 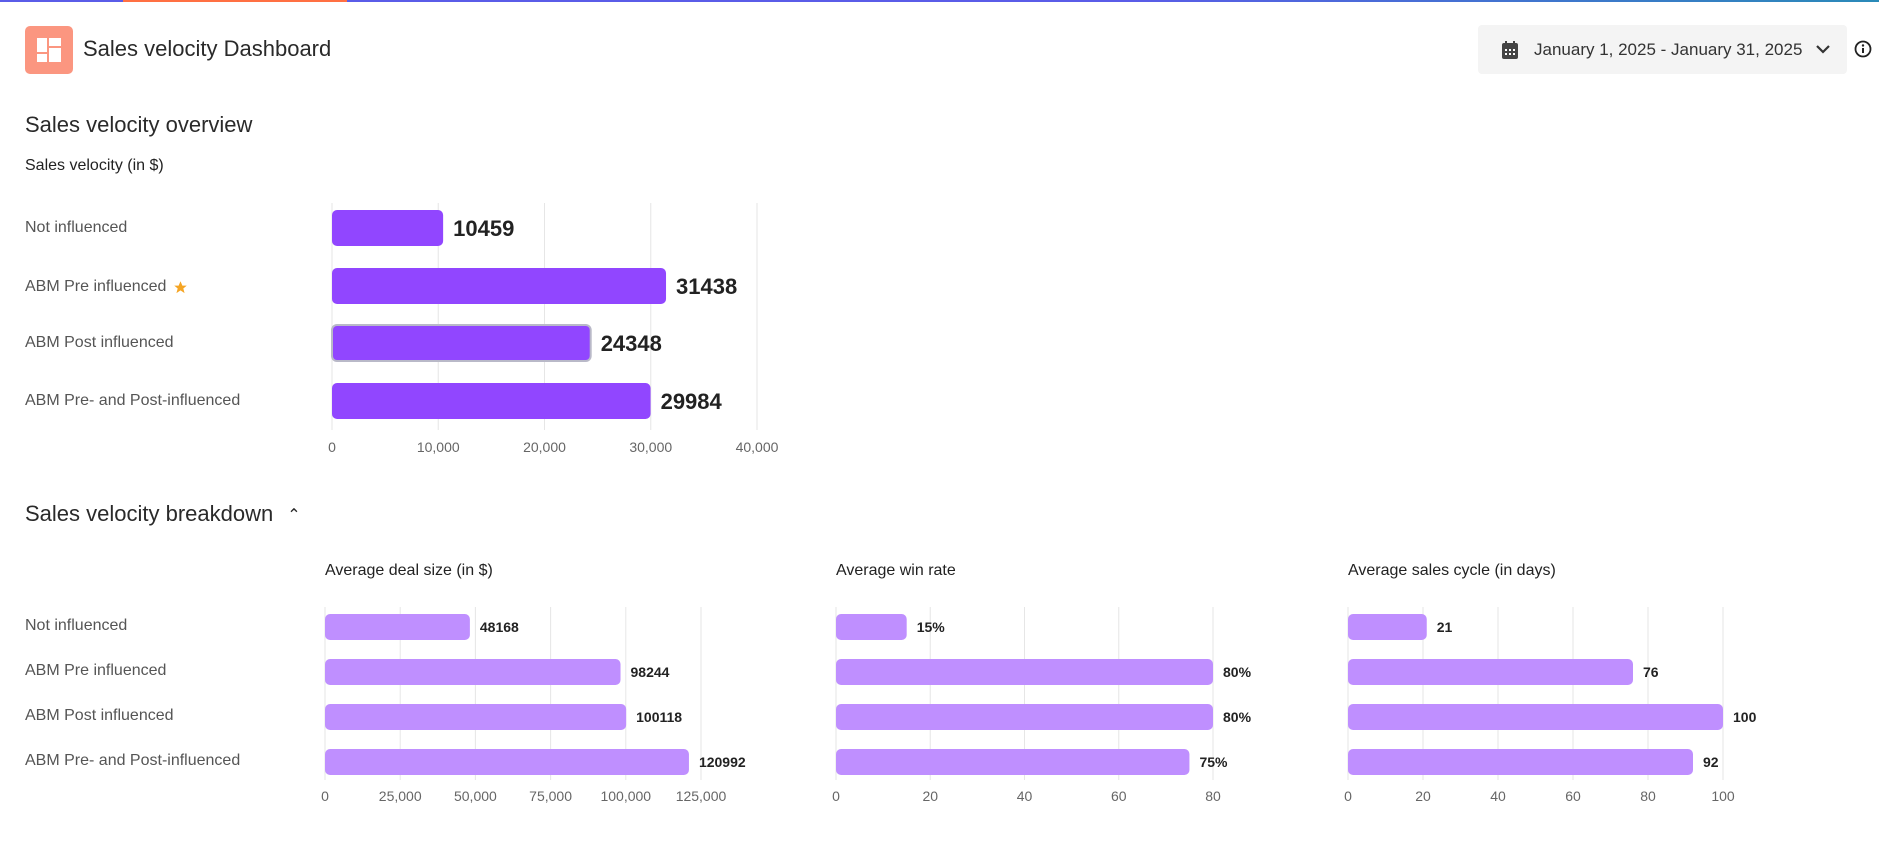 I want to click on deal-size-value-label: 98244, so click(x=650, y=672).